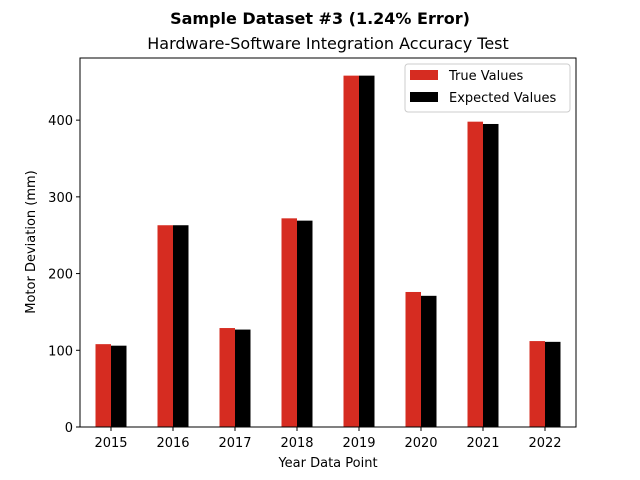 The width and height of the screenshot is (640, 480). I want to click on legend-box, so click(487, 88).